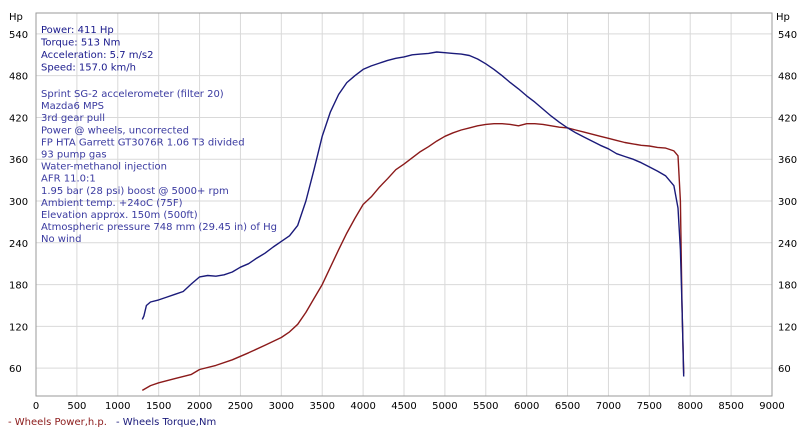 The height and width of the screenshot is (439, 800). What do you see at coordinates (16, 17) in the screenshot?
I see `left-unit-label: Hp` at bounding box center [16, 17].